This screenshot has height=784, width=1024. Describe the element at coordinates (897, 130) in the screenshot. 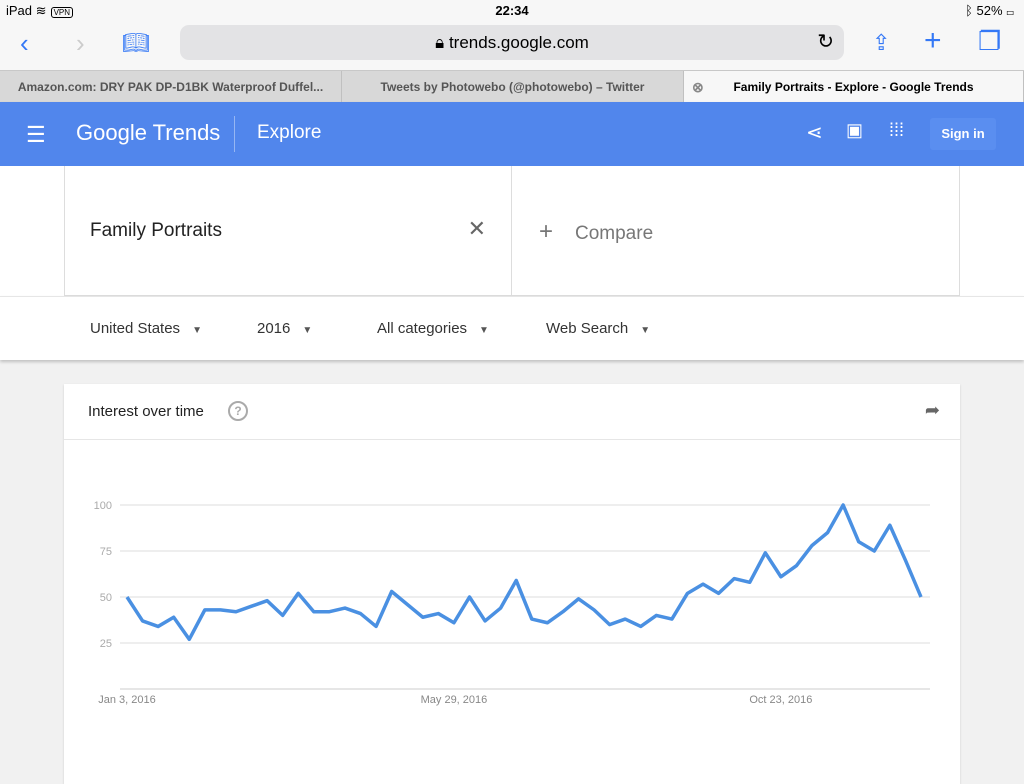

I see `apps-grid-icon: ⁞⁞⁞` at that location.